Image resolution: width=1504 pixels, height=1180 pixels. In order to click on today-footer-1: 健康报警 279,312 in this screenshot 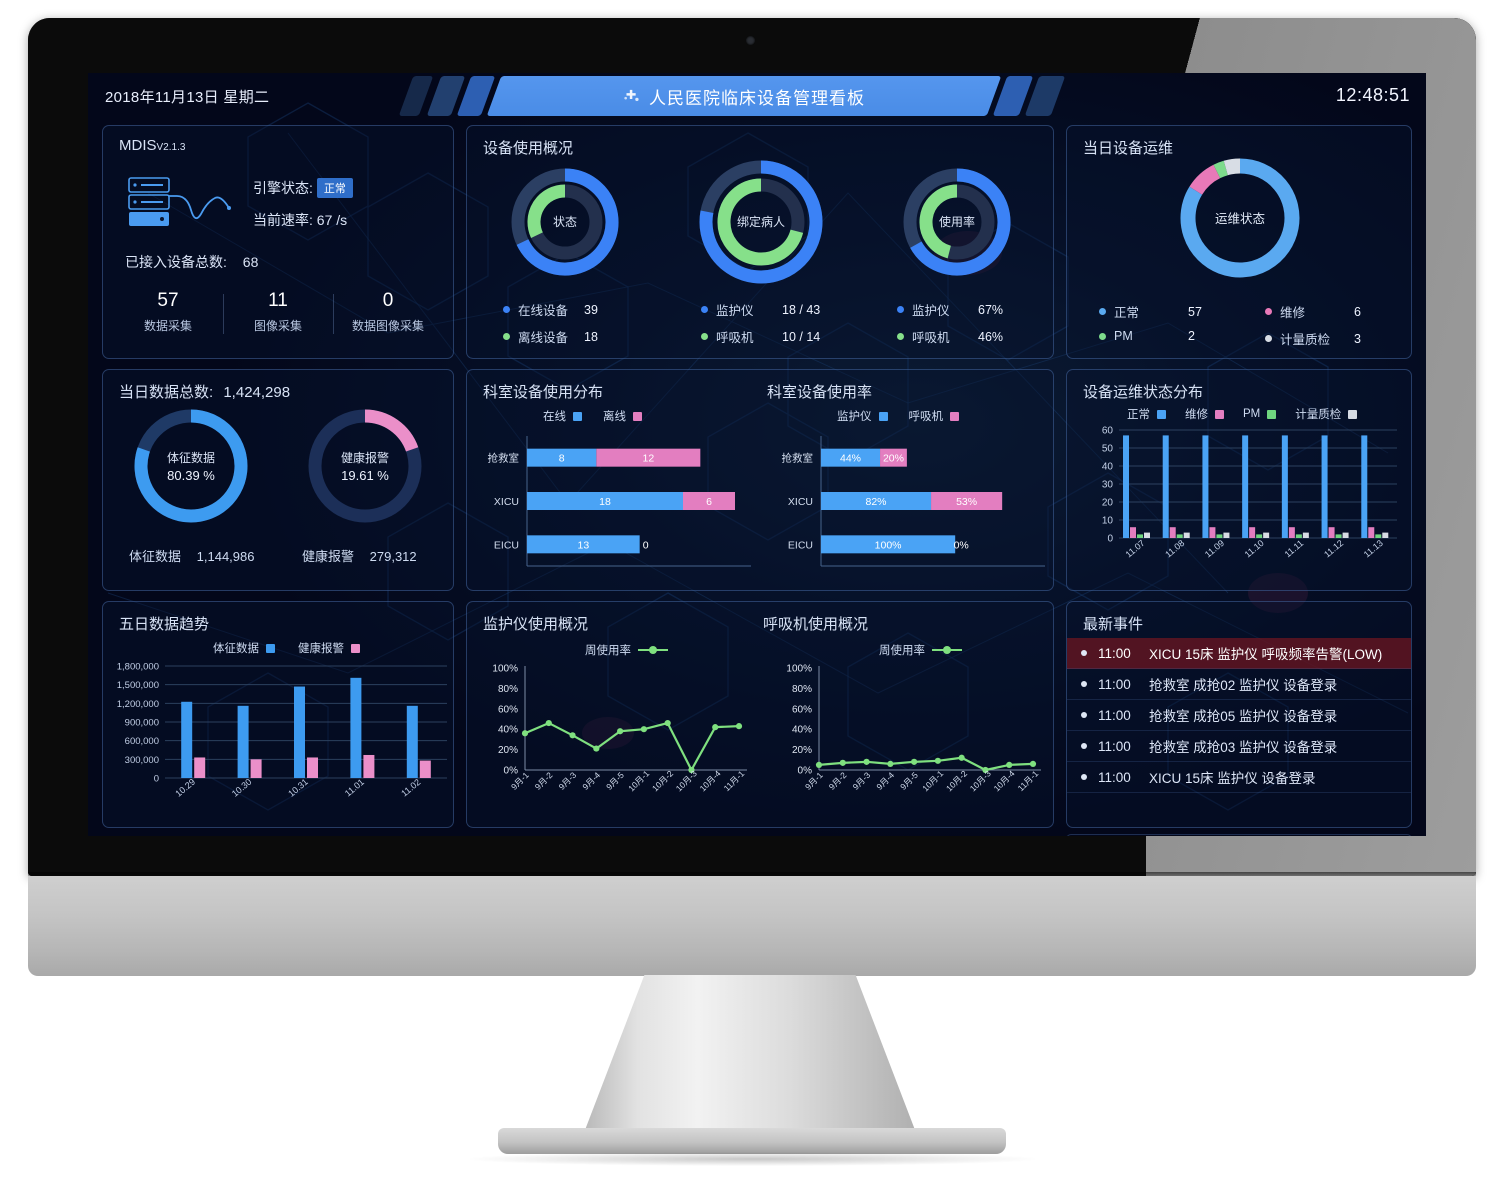, I will do `click(359, 555)`.